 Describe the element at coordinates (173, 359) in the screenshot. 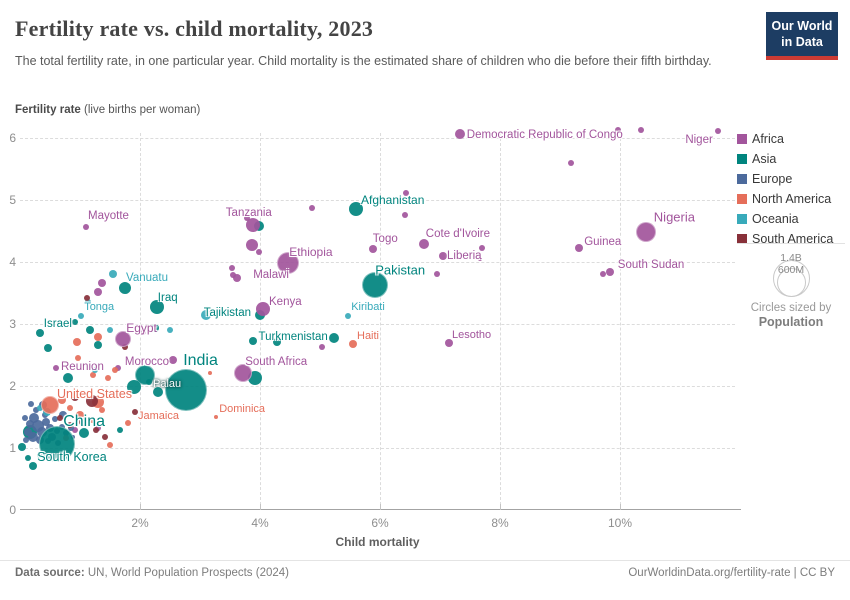

I see `data-point-morocco` at that location.